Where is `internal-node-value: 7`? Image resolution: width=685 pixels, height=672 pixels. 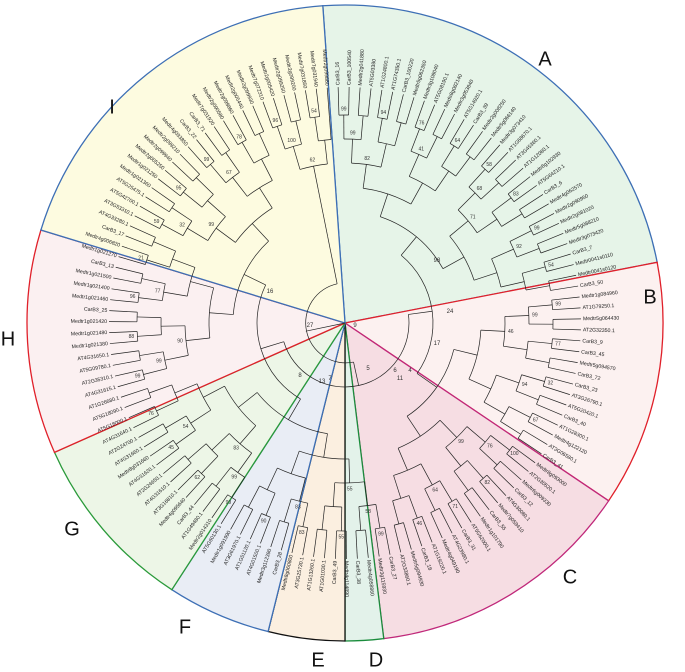 internal-node-value: 7 is located at coordinates (330, 379).